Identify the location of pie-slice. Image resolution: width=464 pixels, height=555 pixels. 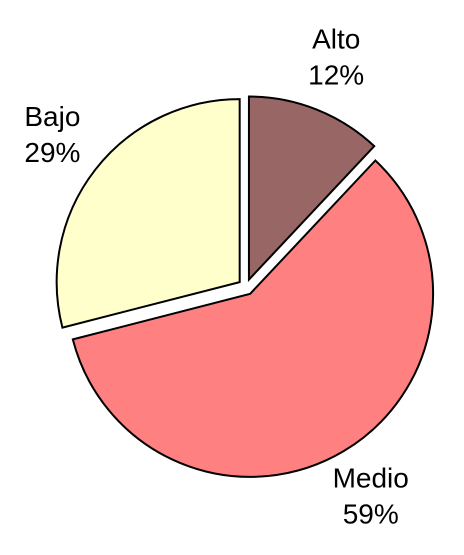
(311, 189).